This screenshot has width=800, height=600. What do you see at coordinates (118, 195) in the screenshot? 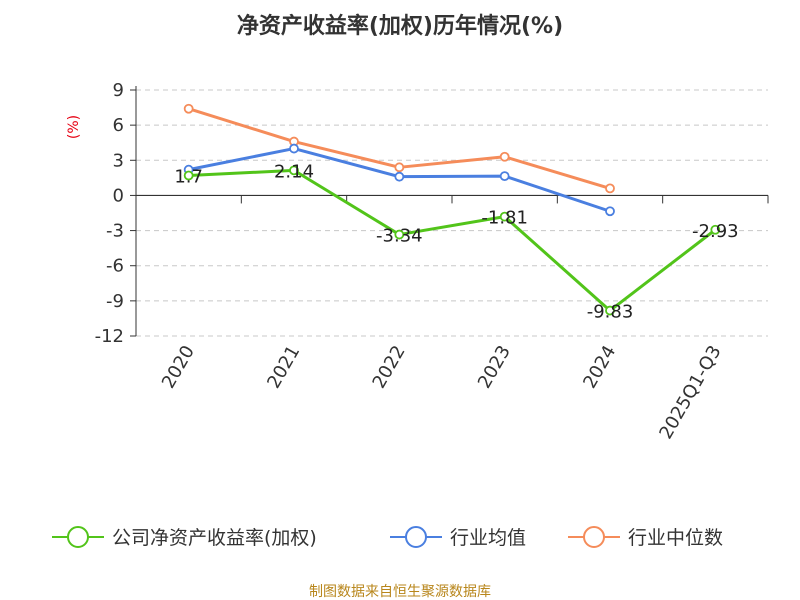
I see `y-tick-label: 0` at bounding box center [118, 195].